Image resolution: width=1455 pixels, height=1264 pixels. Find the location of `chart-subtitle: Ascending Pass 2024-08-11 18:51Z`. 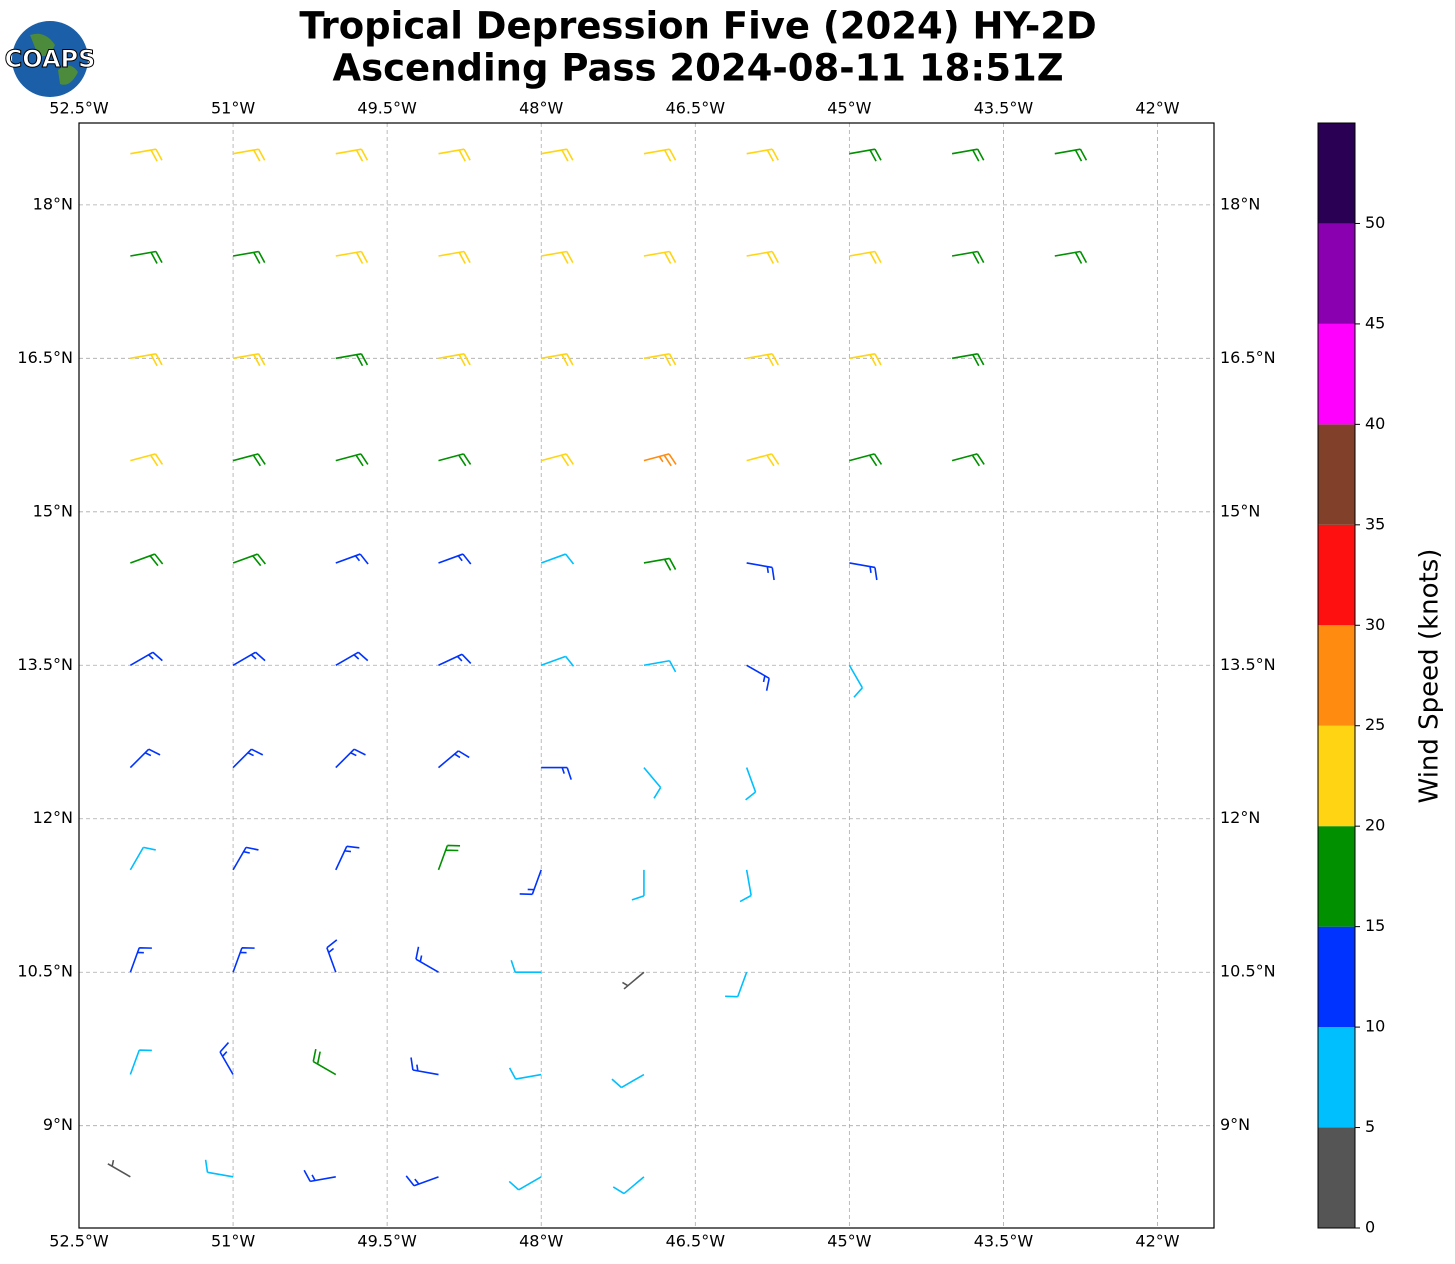

chart-subtitle: Ascending Pass 2024-08-11 18:51Z is located at coordinates (697, 68).